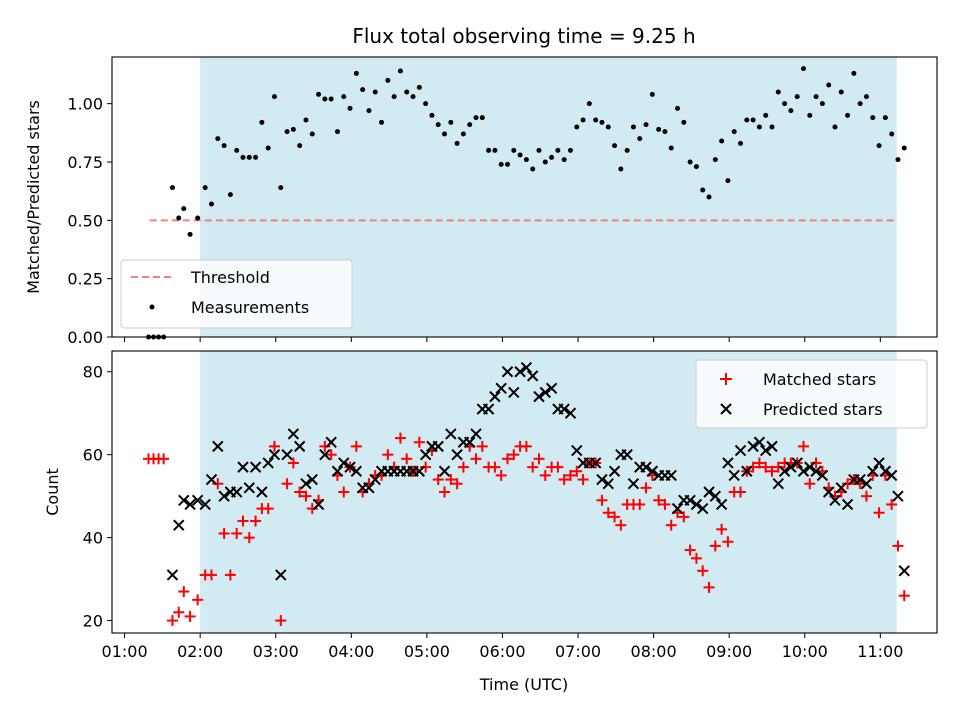 The image size is (960, 720). What do you see at coordinates (427, 651) in the screenshot?
I see `x-tick-label: 05:00` at bounding box center [427, 651].